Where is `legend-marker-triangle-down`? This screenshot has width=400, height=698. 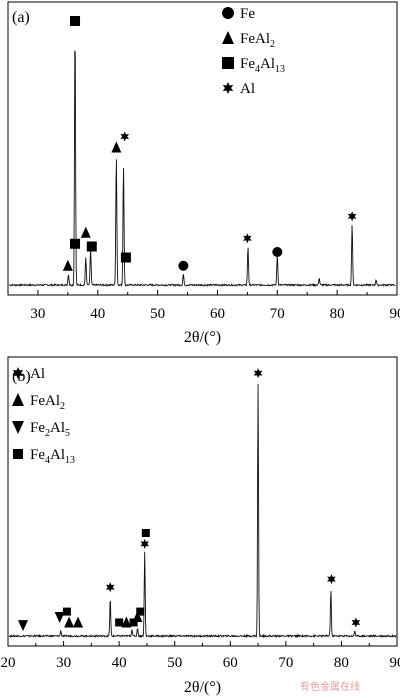 legend-marker-triangle-down is located at coordinates (18, 427).